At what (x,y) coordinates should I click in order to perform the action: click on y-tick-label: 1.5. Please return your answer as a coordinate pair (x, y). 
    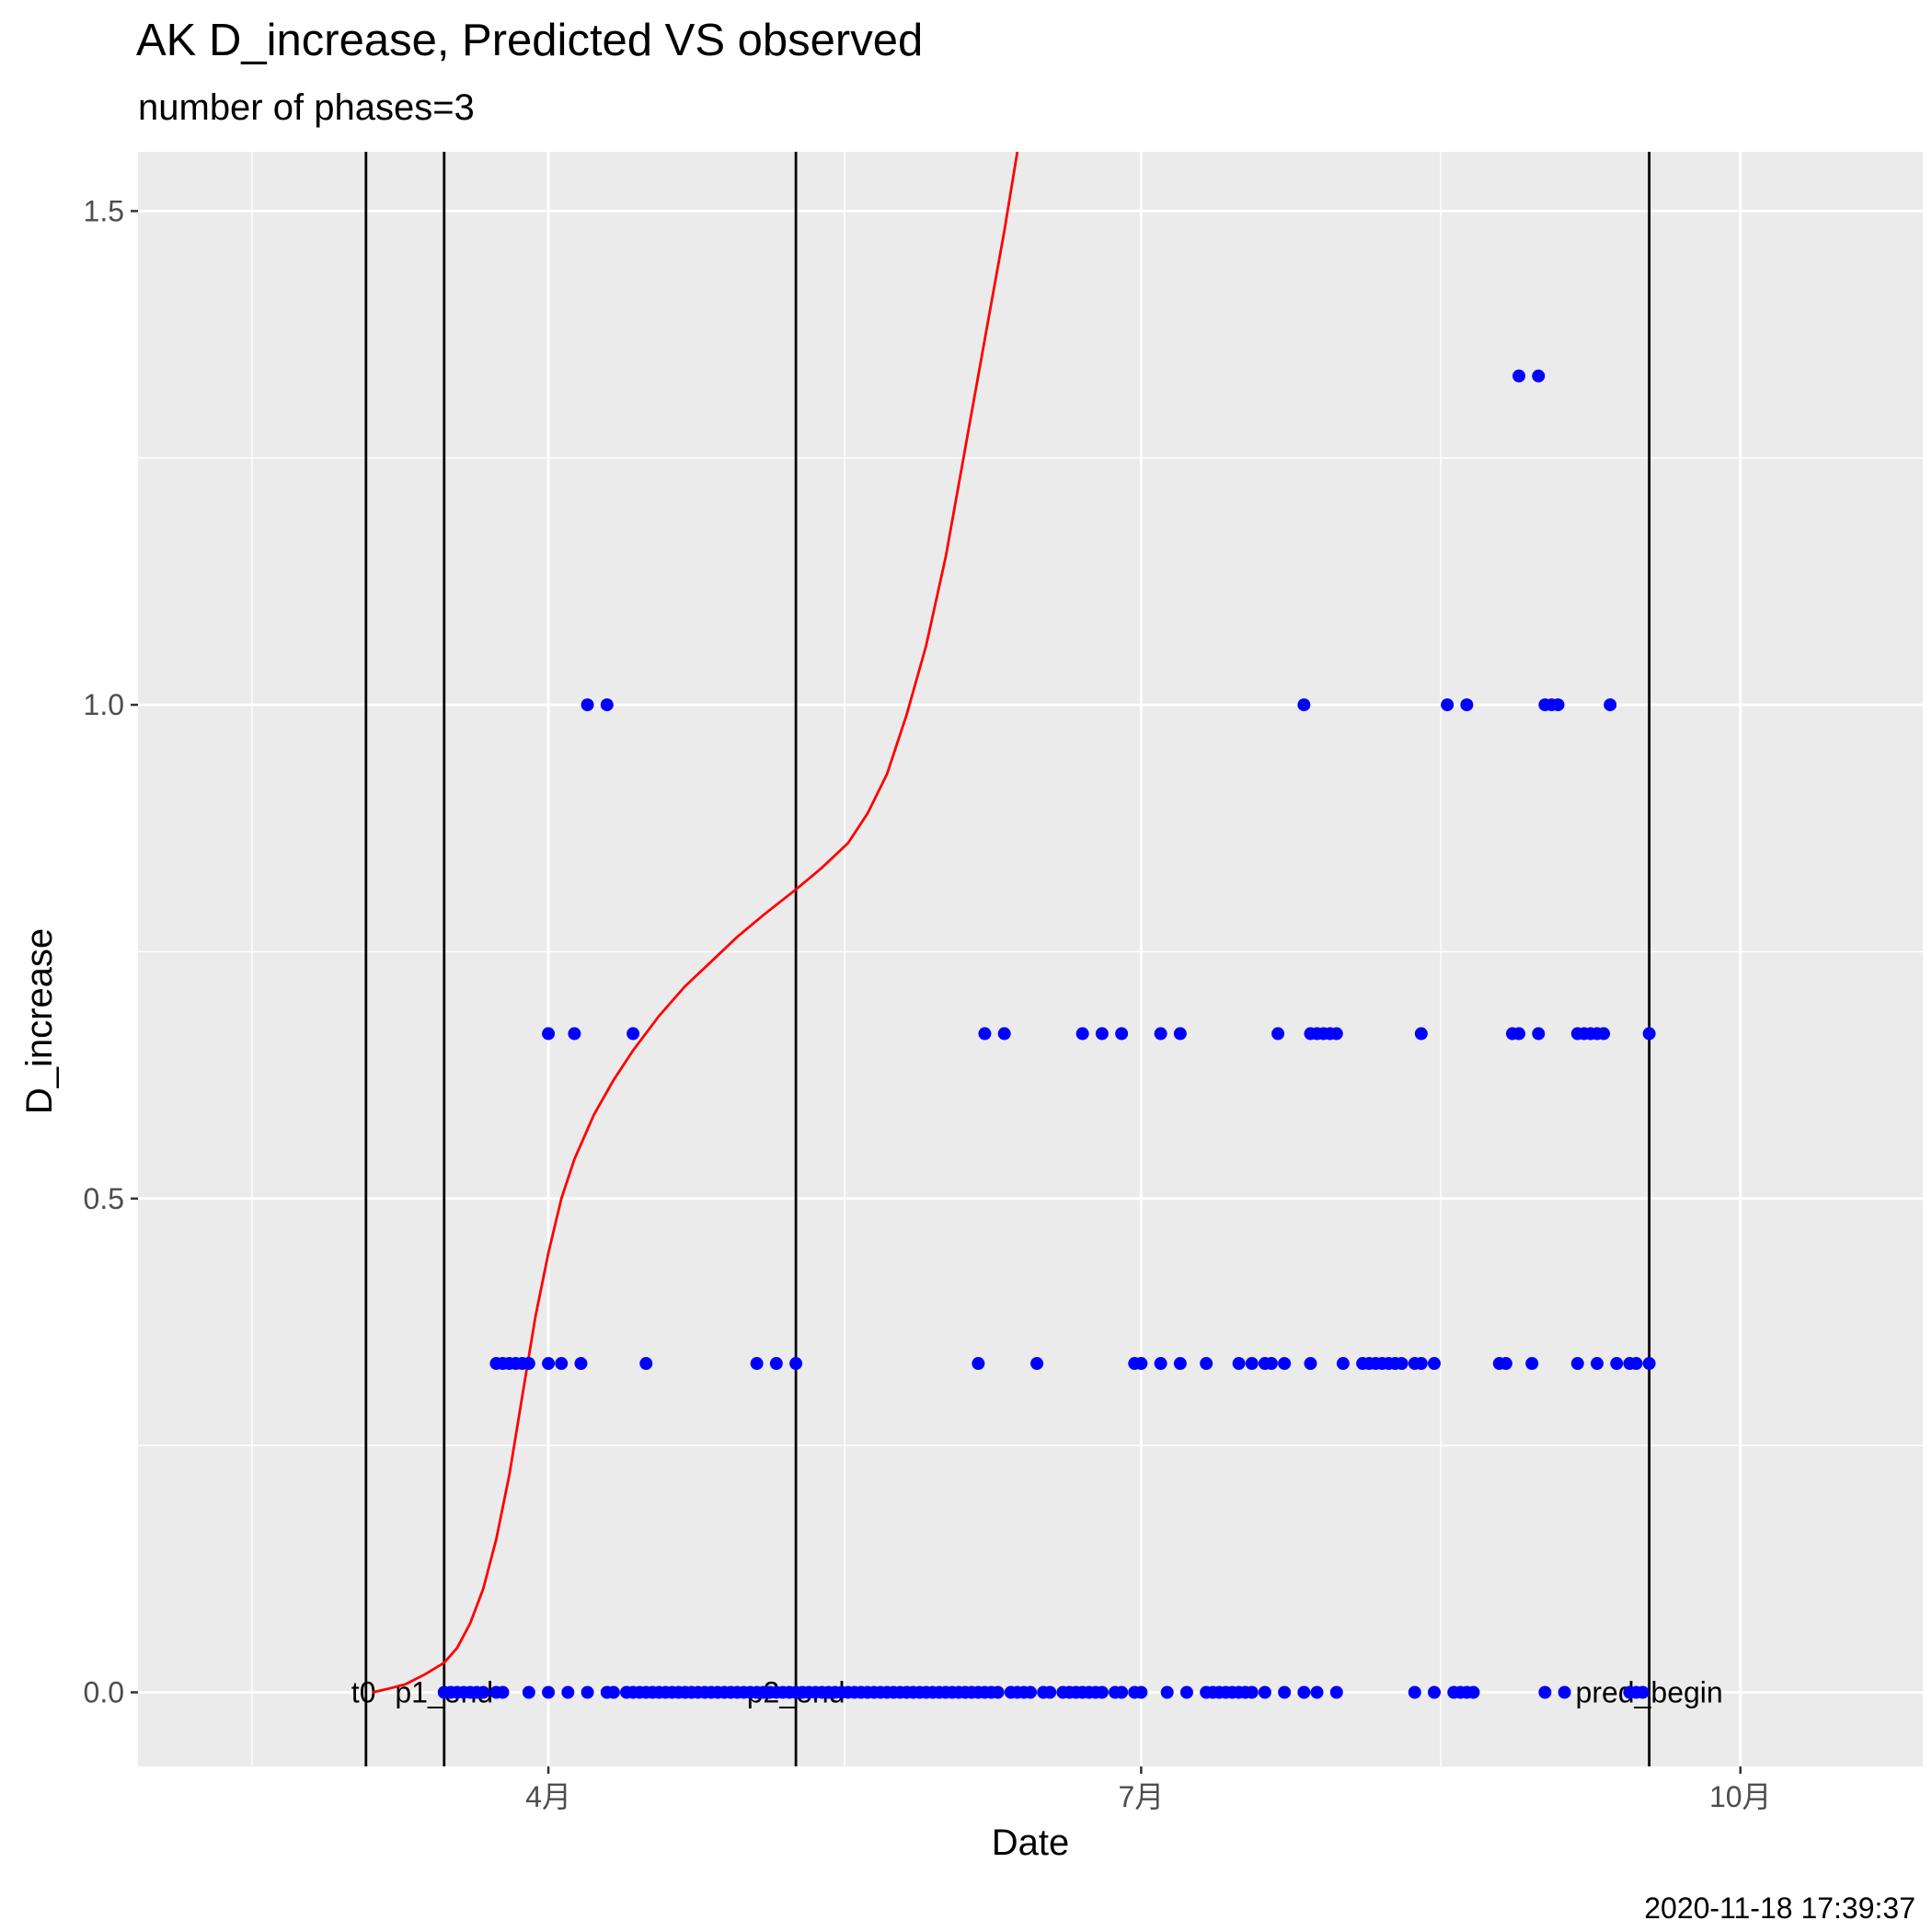
    Looking at the image, I should click on (104, 210).